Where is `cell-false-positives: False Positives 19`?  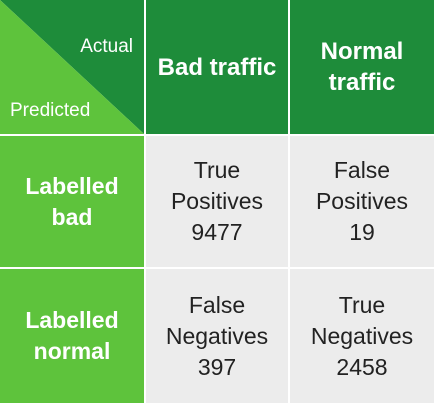
cell-false-positives: False Positives 19 is located at coordinates (362, 201).